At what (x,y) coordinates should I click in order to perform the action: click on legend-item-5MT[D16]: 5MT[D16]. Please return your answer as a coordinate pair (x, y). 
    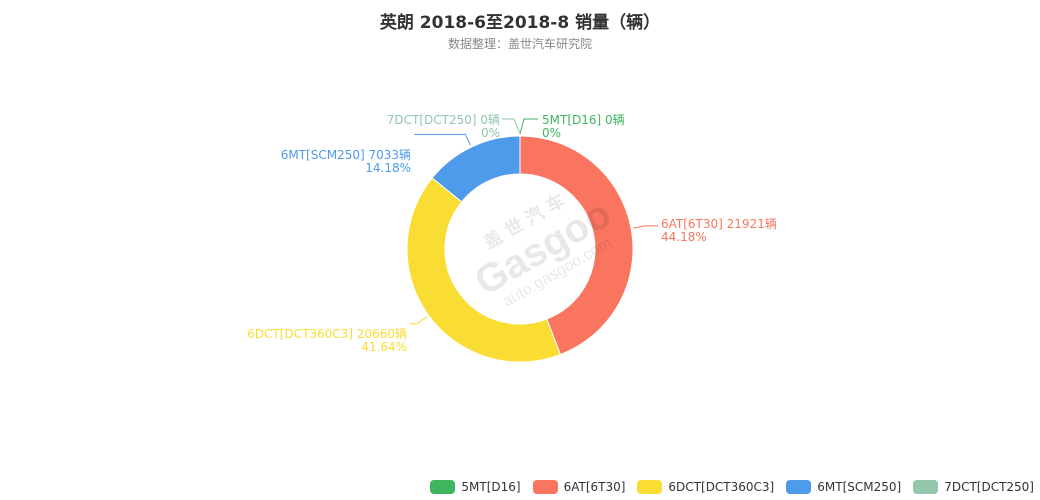
    Looking at the image, I should click on (475, 487).